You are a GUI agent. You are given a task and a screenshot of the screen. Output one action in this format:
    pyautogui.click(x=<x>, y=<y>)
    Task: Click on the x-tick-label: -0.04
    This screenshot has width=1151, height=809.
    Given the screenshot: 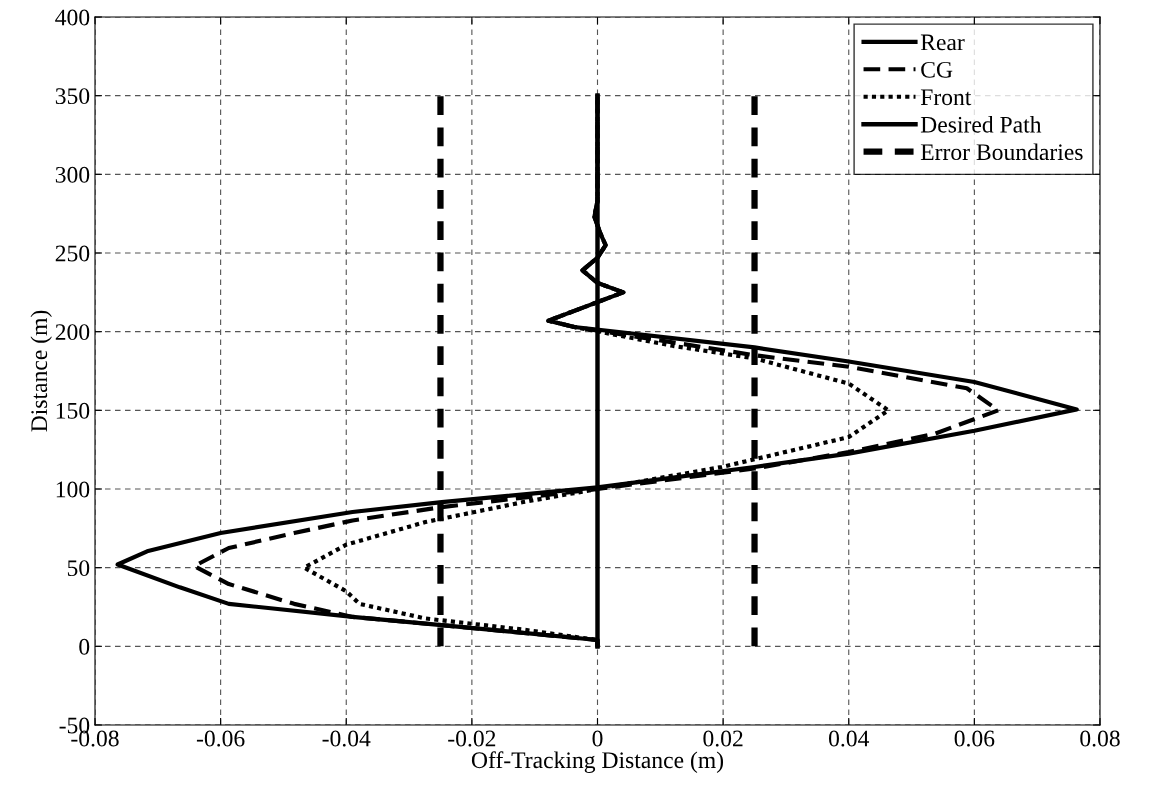 What is the action you would take?
    pyautogui.click(x=346, y=738)
    